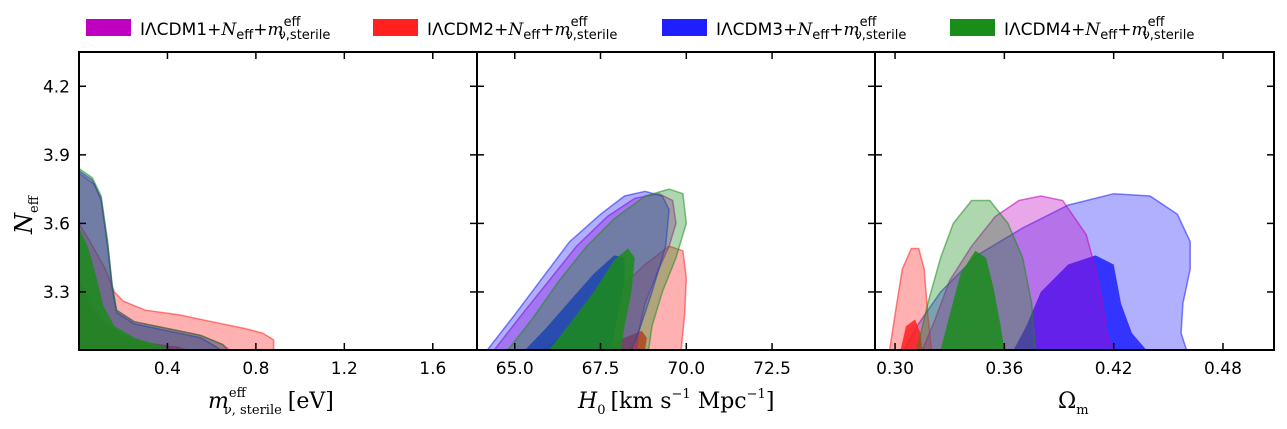  I want to click on y-axis-label: Neff, so click(26, 214).